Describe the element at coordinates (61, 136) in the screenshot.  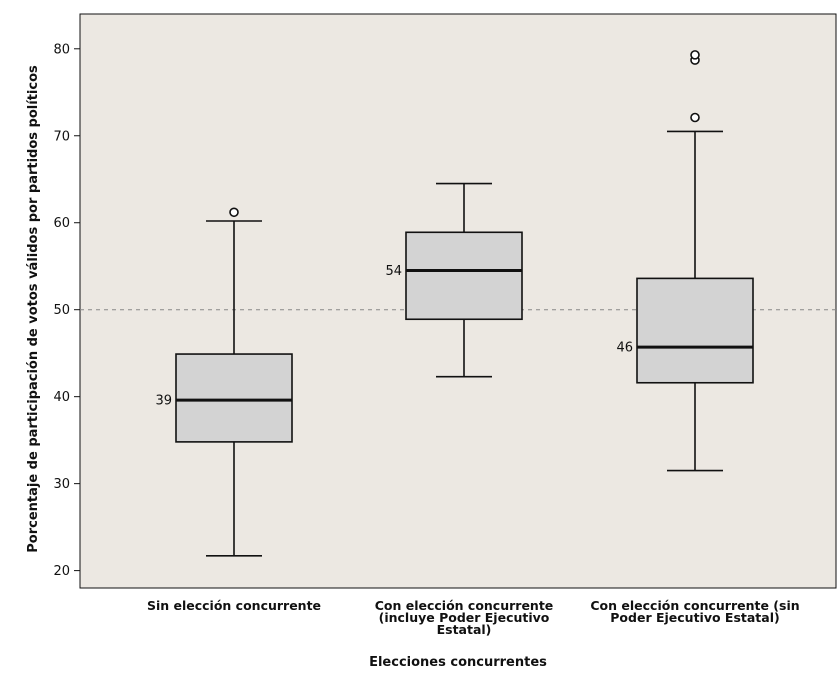
I see `y-tick-label: 70` at that location.